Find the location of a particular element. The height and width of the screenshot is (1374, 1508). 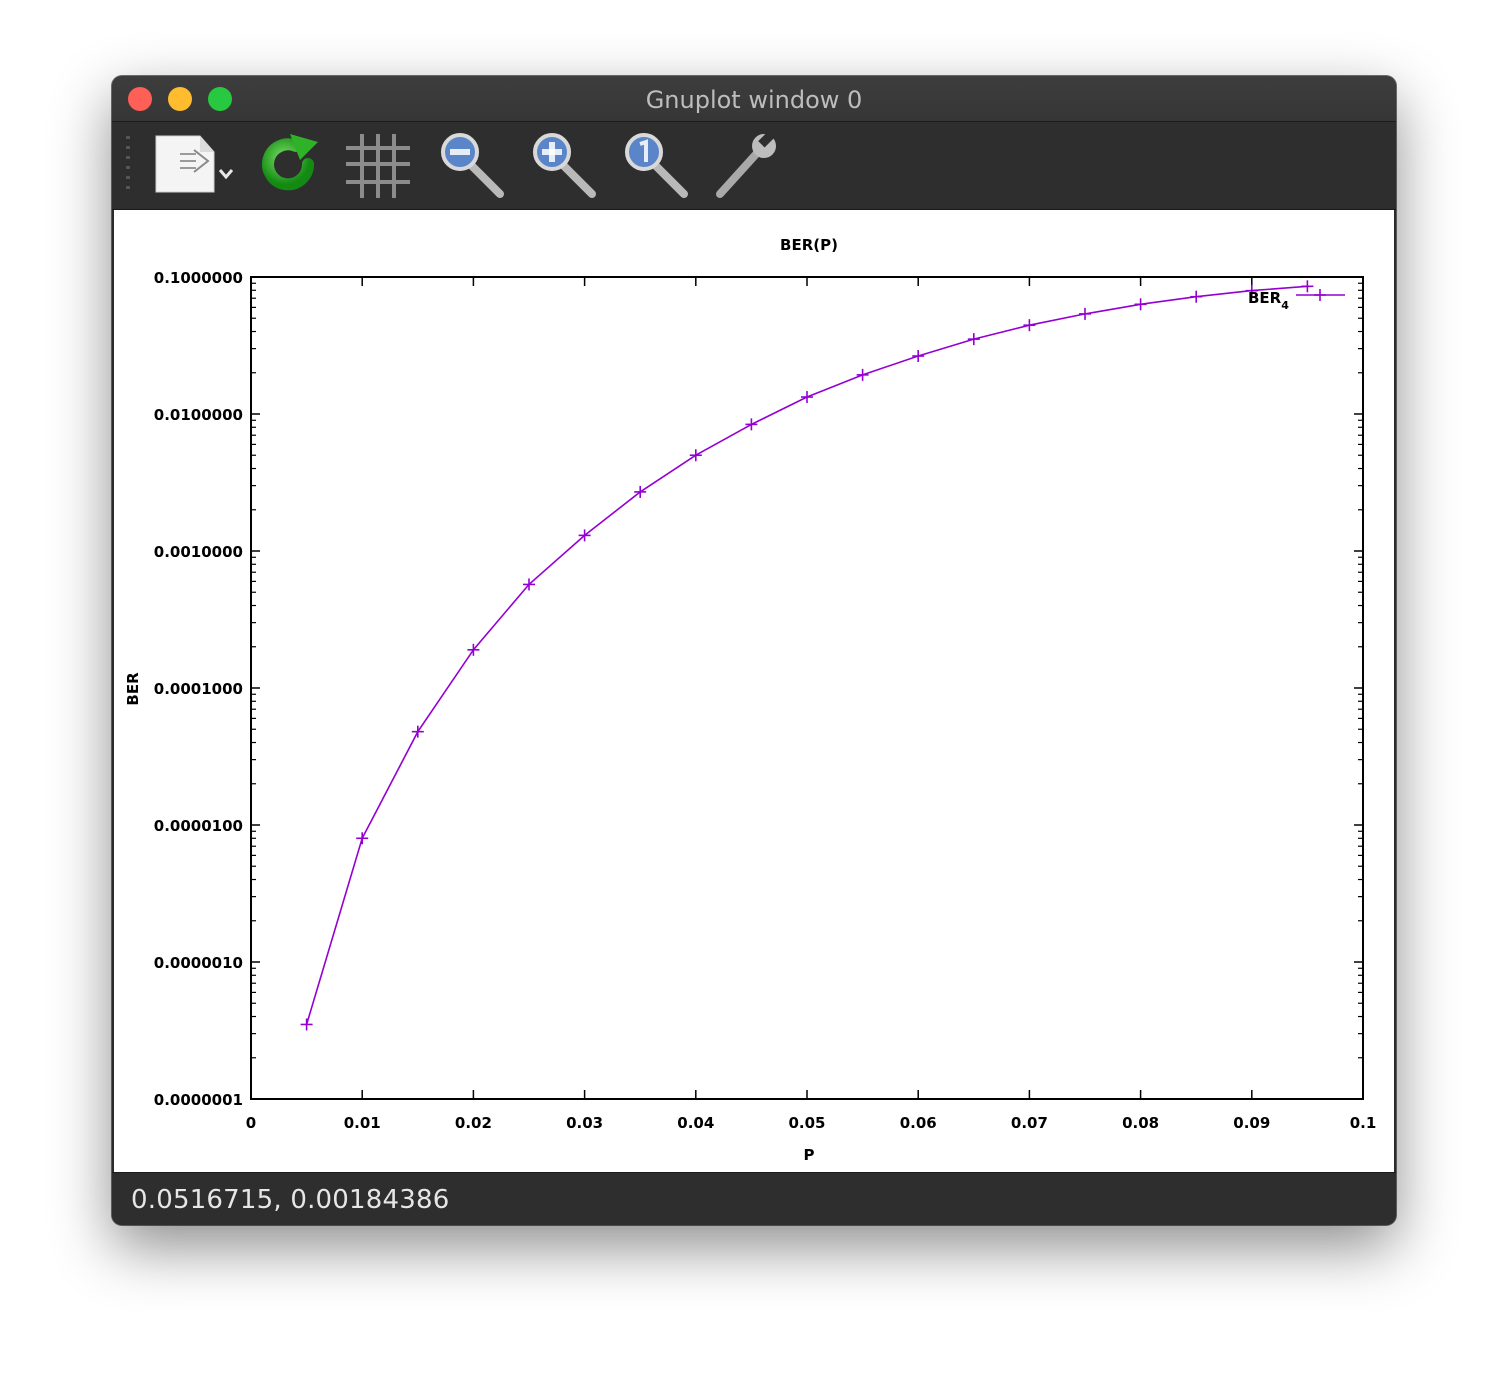

x-tick-label: 0.01 is located at coordinates (362, 1123).